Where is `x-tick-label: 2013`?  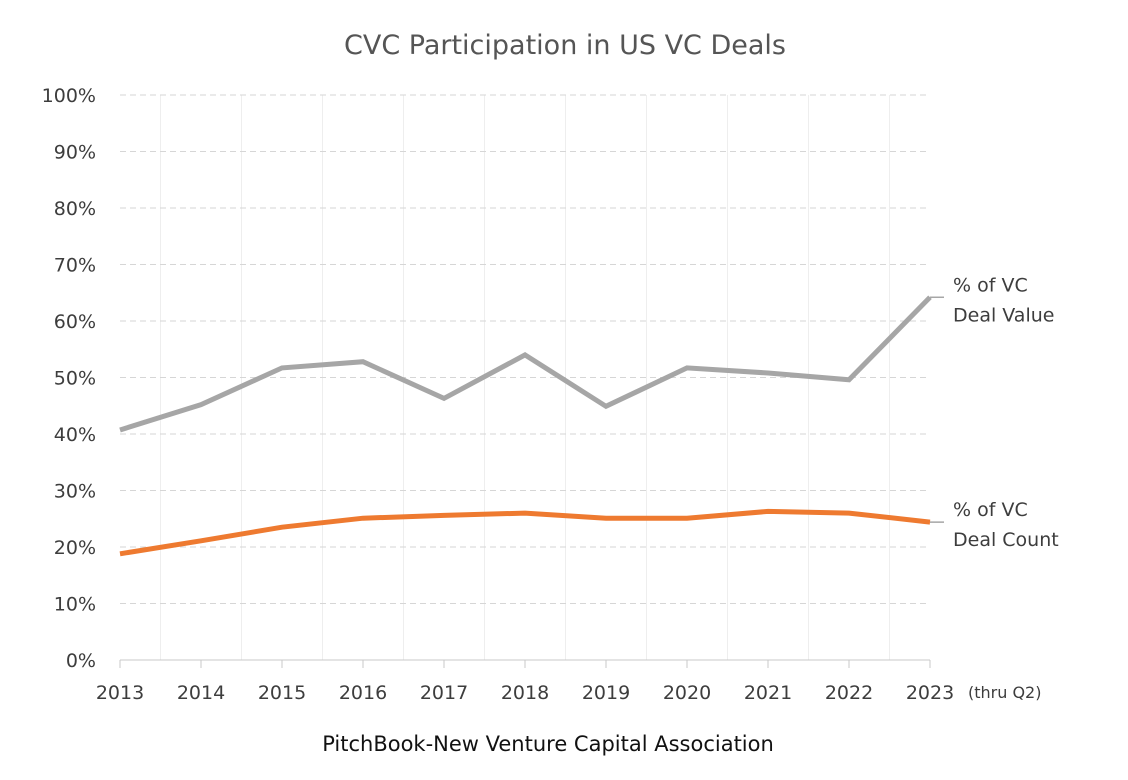 x-tick-label: 2013 is located at coordinates (120, 693).